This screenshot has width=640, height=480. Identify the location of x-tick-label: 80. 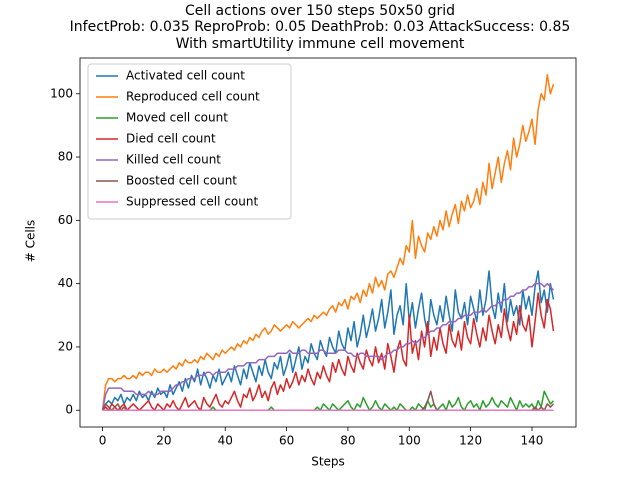
(347, 441).